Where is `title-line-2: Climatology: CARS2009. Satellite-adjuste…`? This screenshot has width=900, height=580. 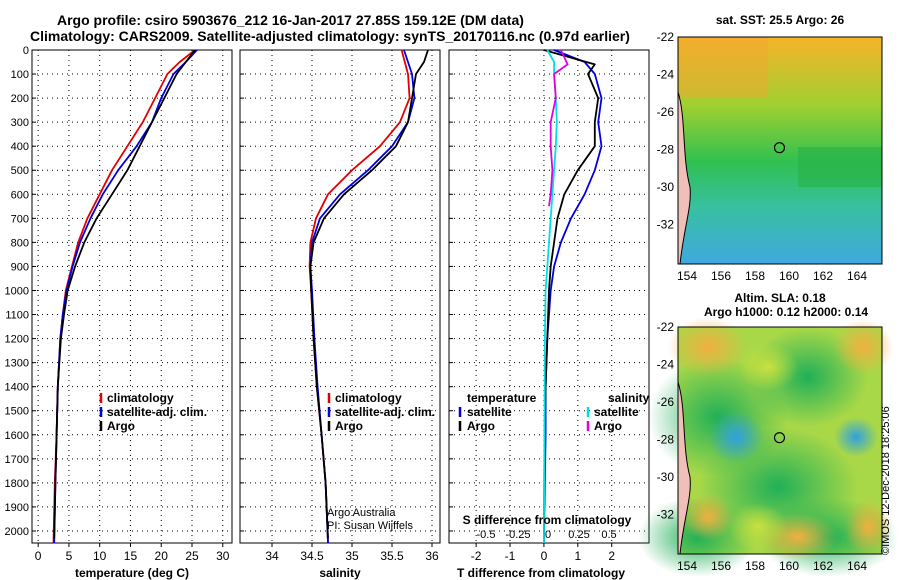 title-line-2: Climatology: CARS2009. Satellite-adjuste… is located at coordinates (330, 36).